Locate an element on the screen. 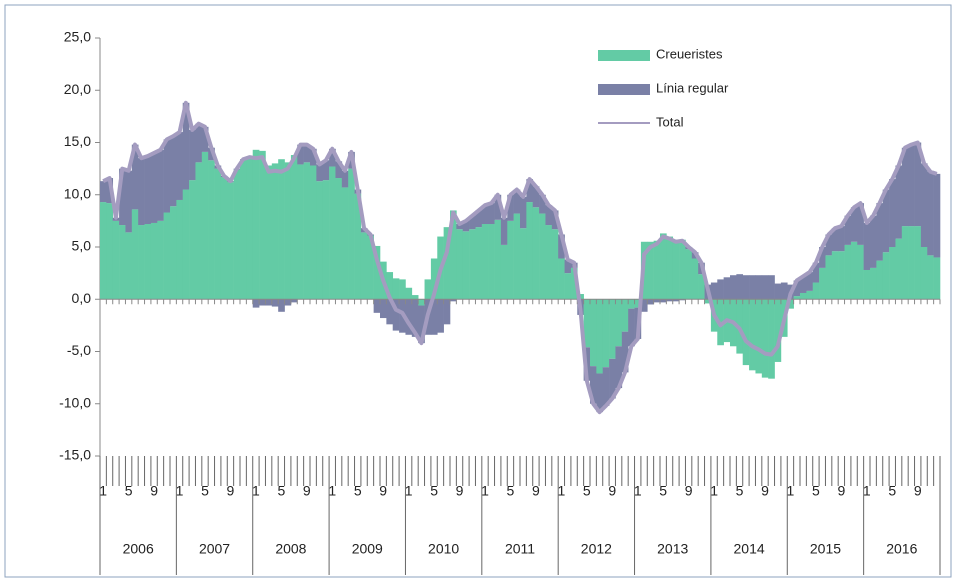 The image size is (957, 581). y-tick-label: -10,0 is located at coordinates (75, 402).